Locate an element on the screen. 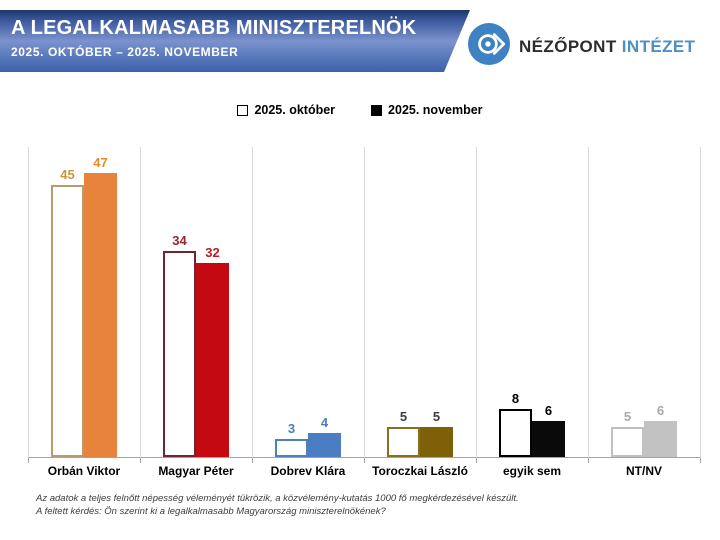 This screenshot has width=720, height=540. bar-dobrev-kl-ra-november is located at coordinates (324, 445).